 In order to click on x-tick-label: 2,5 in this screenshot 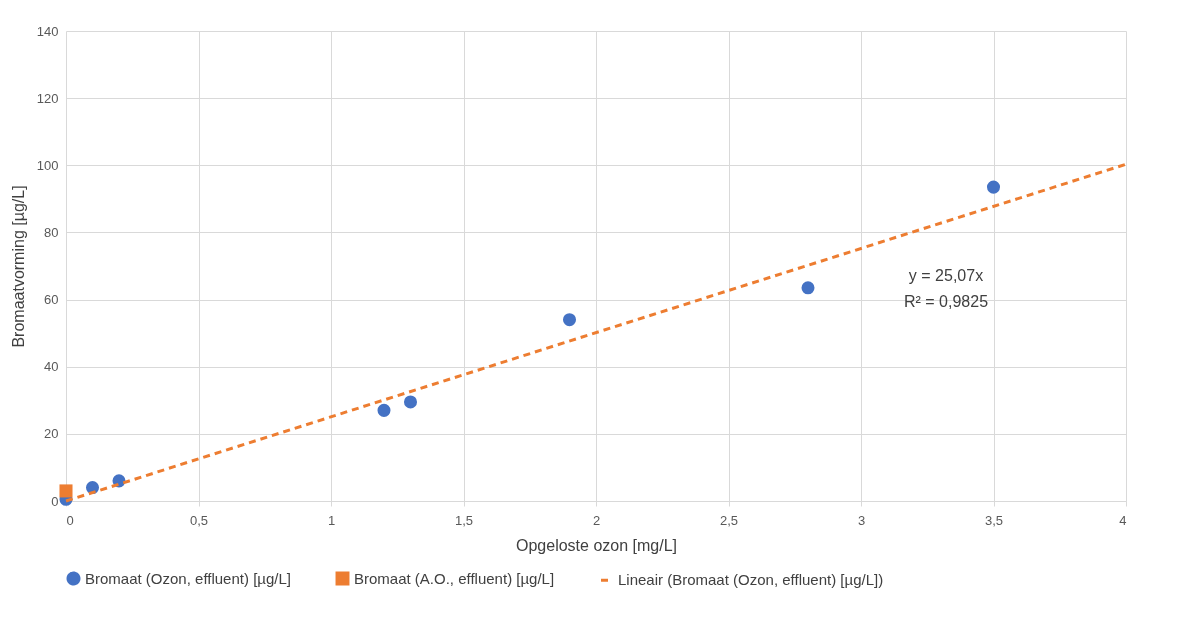, I will do `click(729, 520)`.